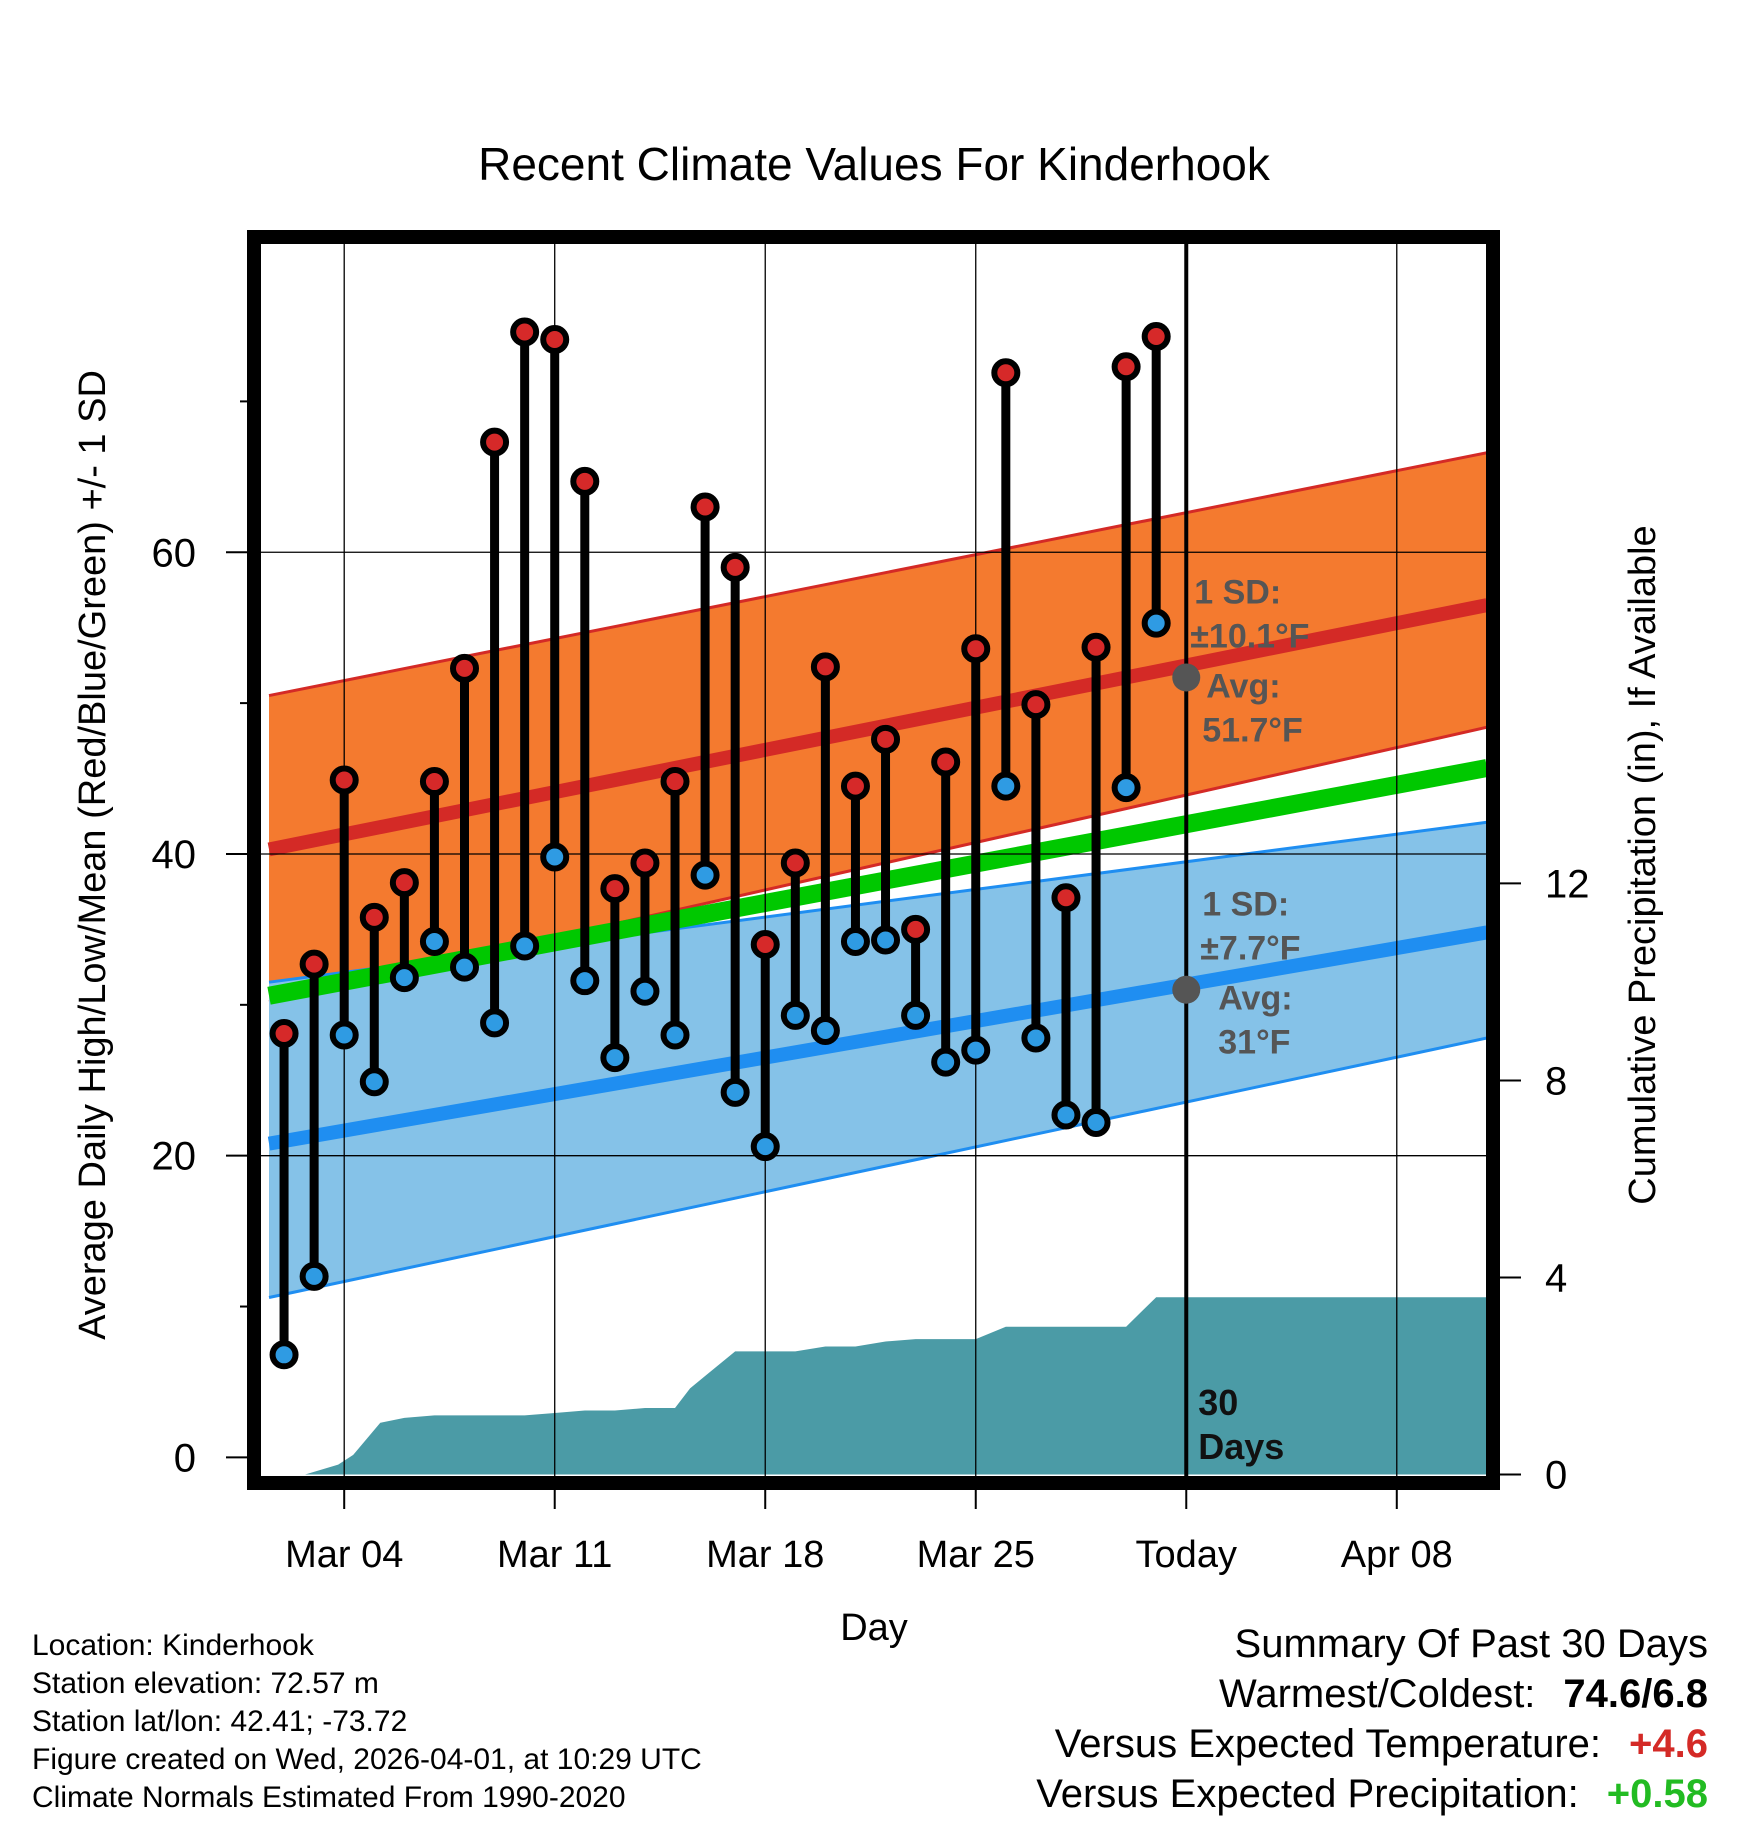 This screenshot has width=1748, height=1828. What do you see at coordinates (1243, 686) in the screenshot?
I see `high-avg-title: Avg:` at bounding box center [1243, 686].